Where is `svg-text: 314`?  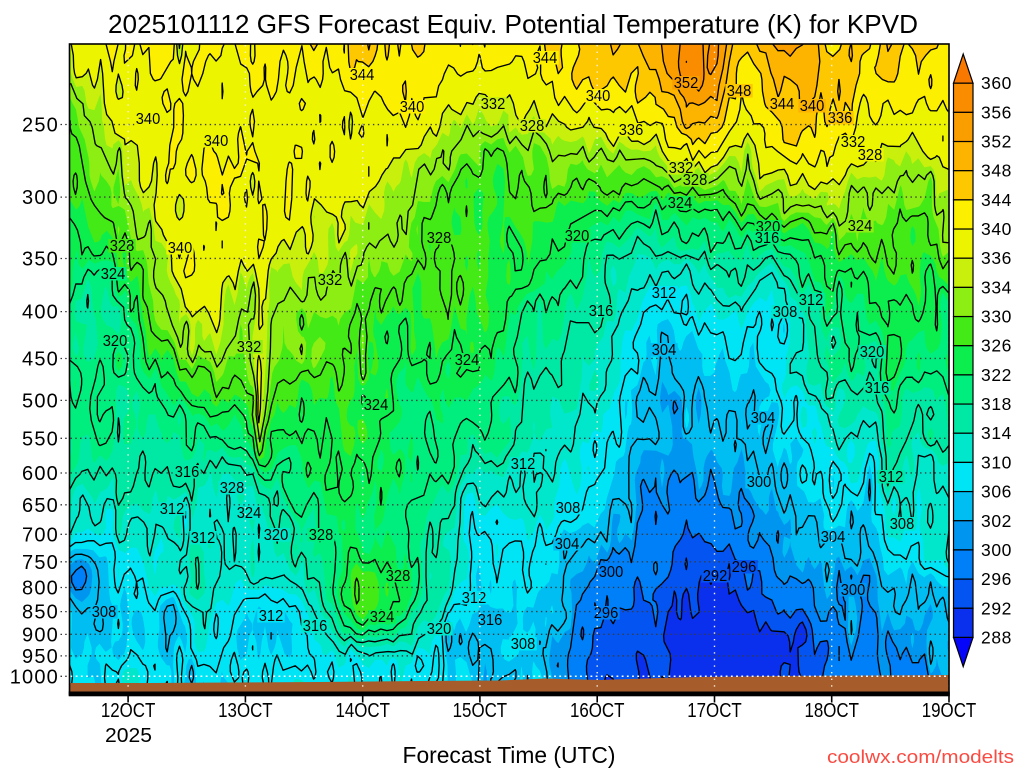
svg-text: 314 is located at coordinates (996, 433).